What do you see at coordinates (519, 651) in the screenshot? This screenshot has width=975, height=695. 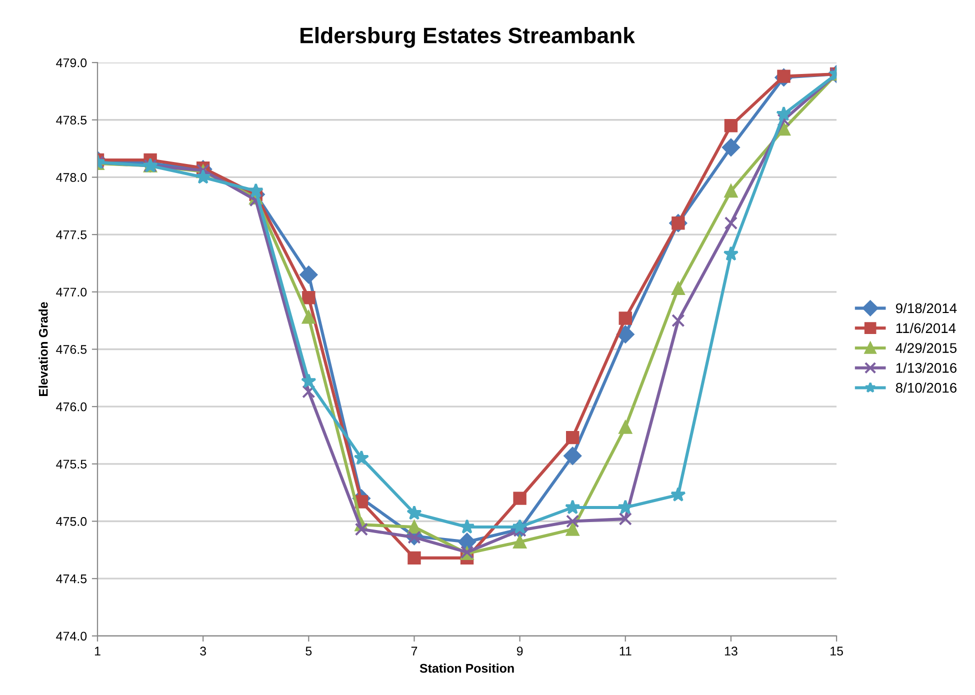 I see `x-tick-label: 9` at bounding box center [519, 651].